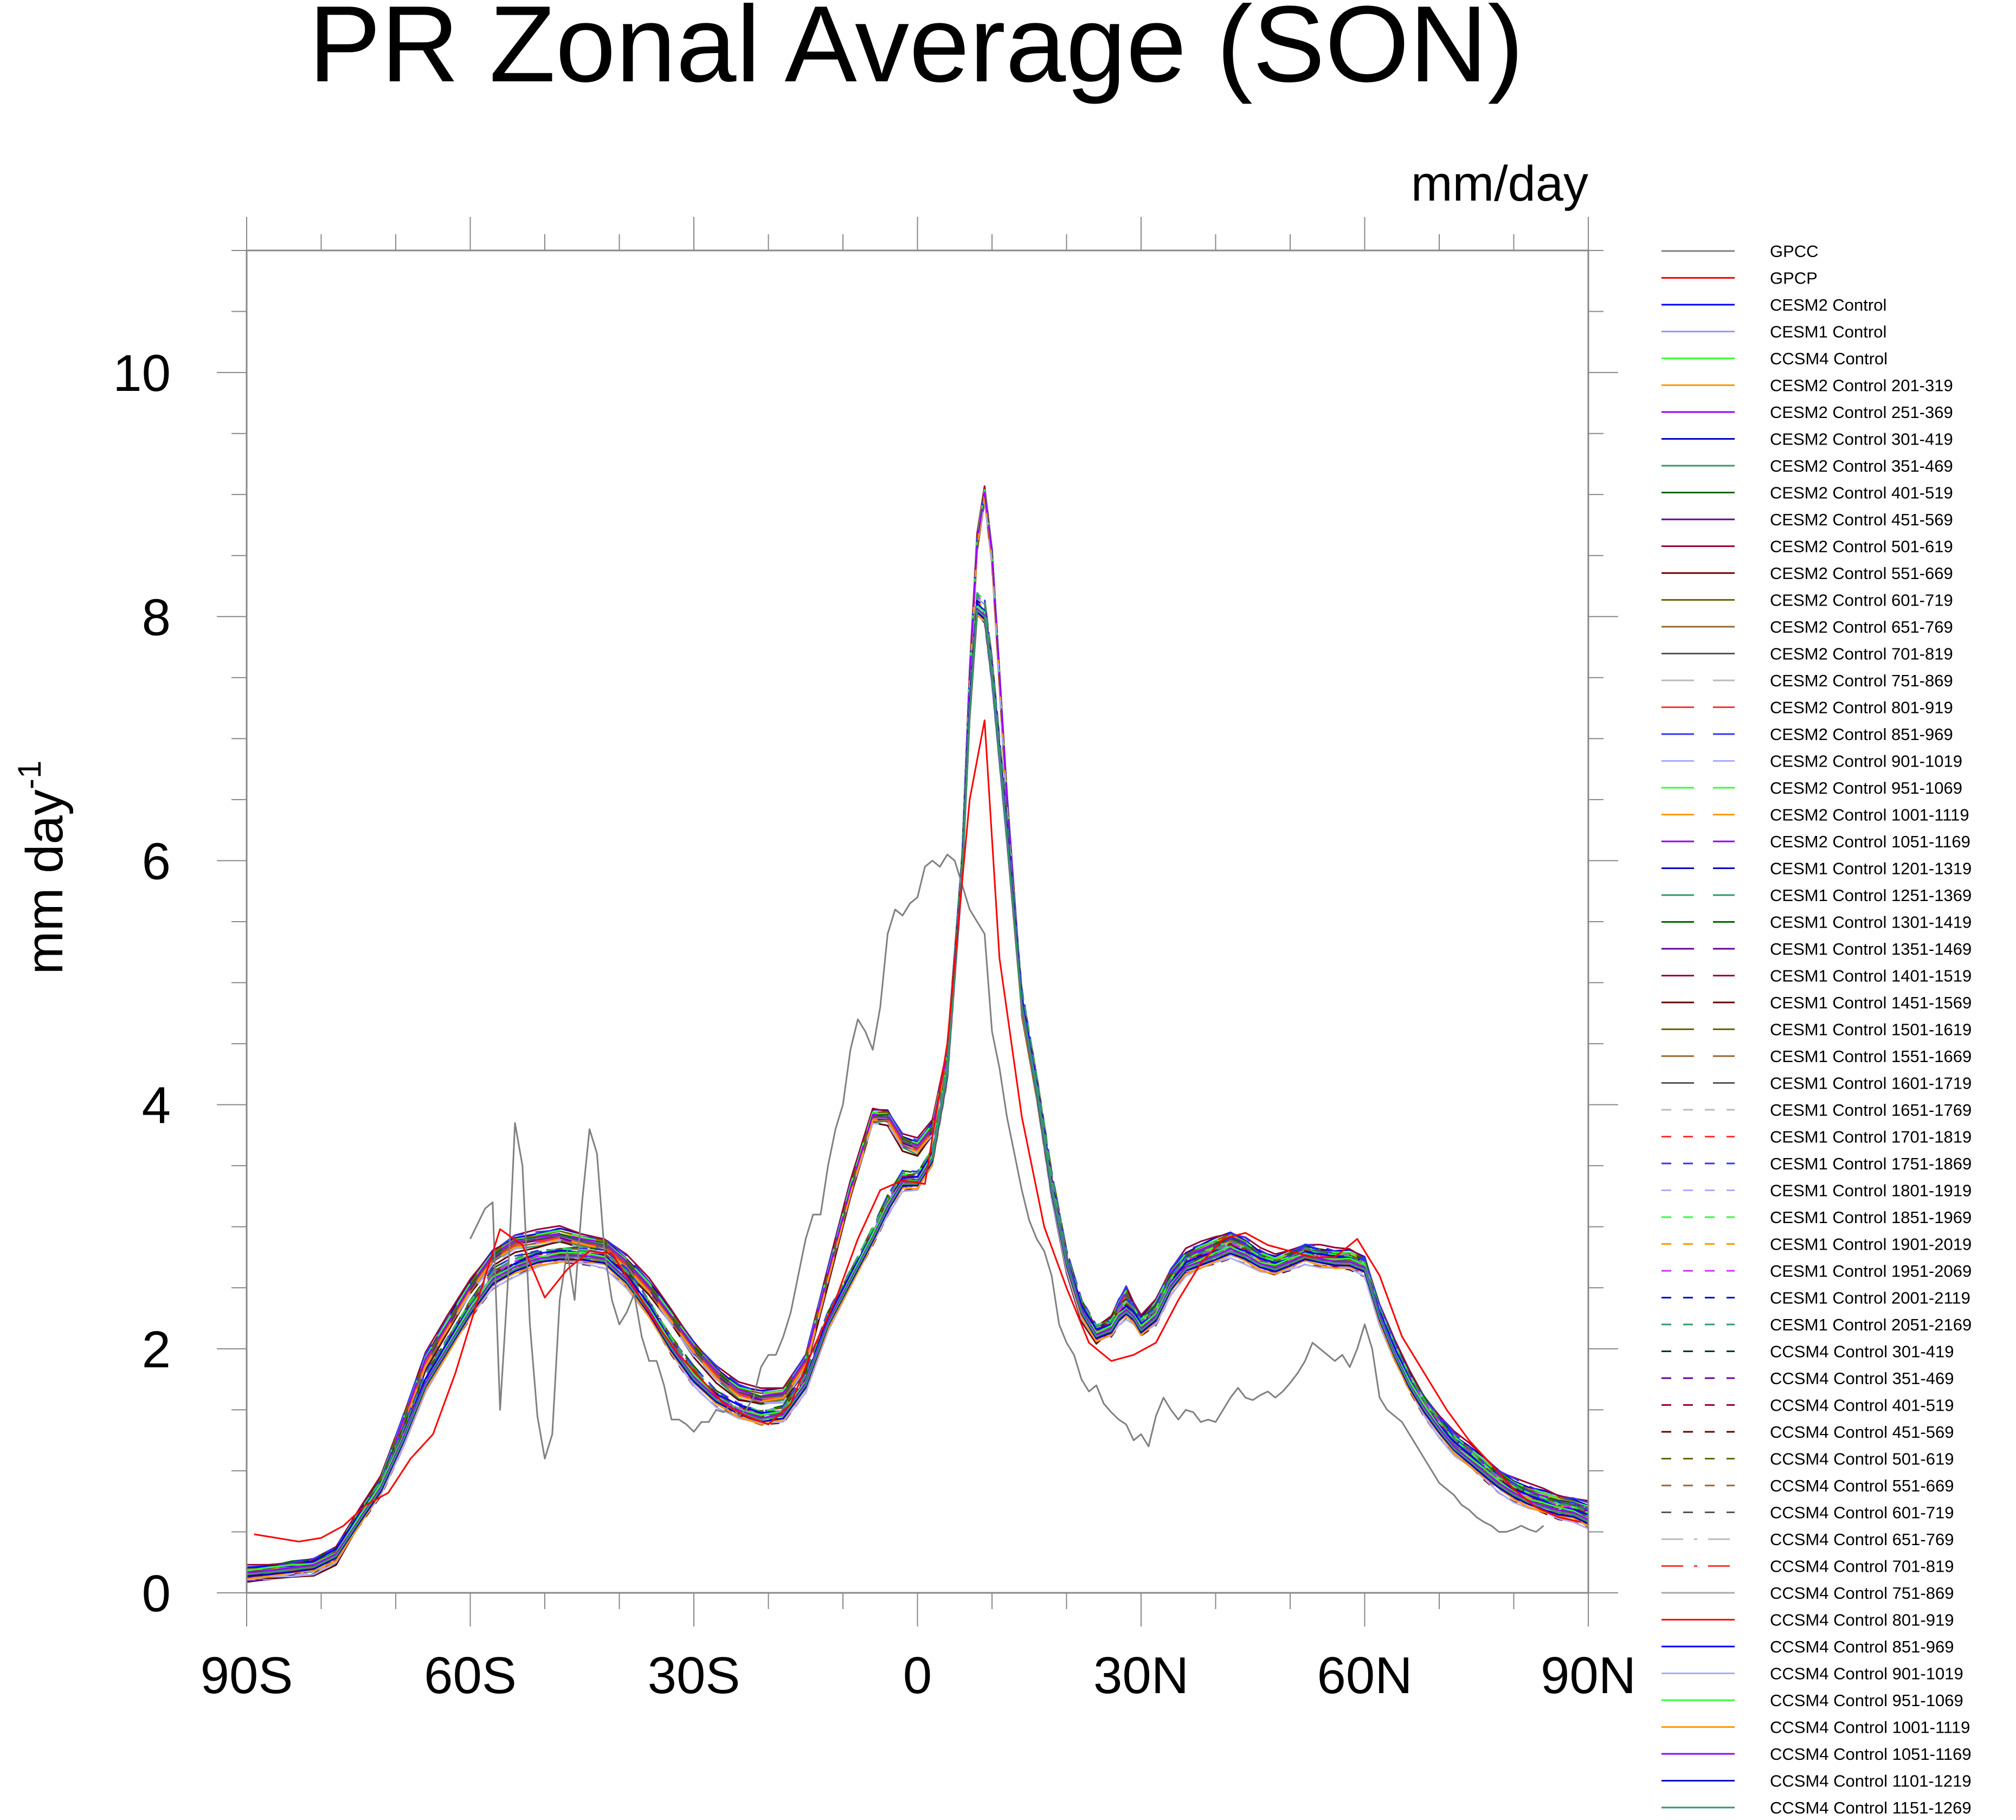 The height and width of the screenshot is (1820, 2016). I want to click on legend-item: CCSM4 Control 1101-1219, so click(1816, 1782).